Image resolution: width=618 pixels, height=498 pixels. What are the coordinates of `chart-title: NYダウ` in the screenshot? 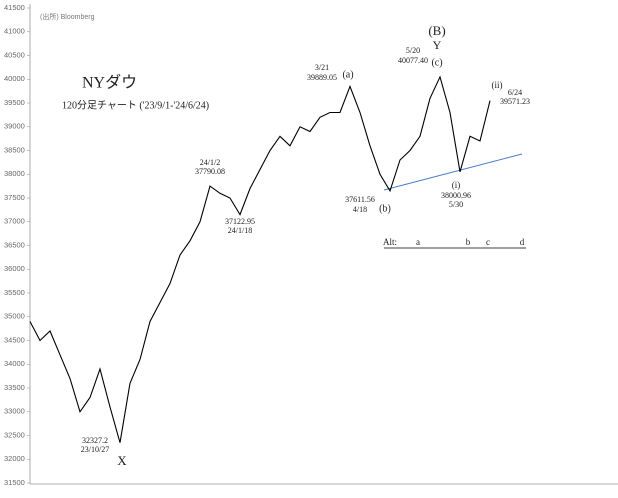 It's located at (109, 83).